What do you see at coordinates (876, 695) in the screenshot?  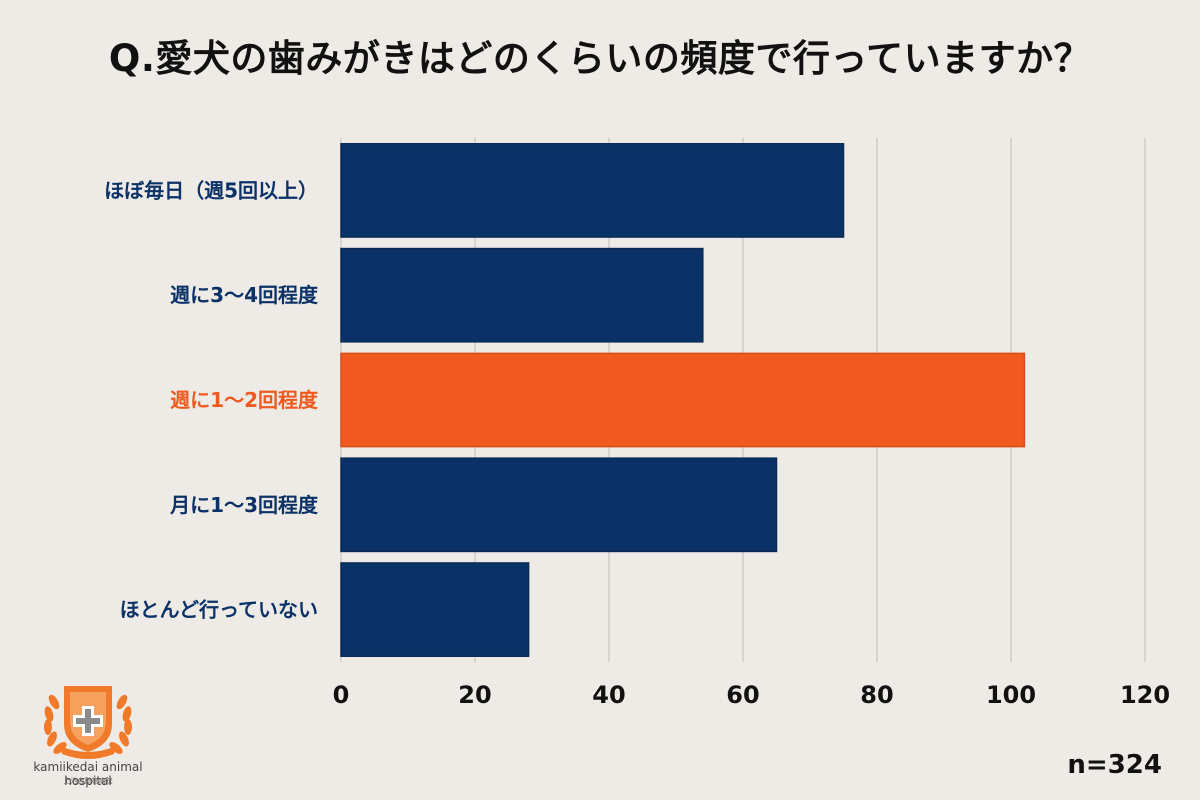 I see `x-tick-label-4: 80` at bounding box center [876, 695].